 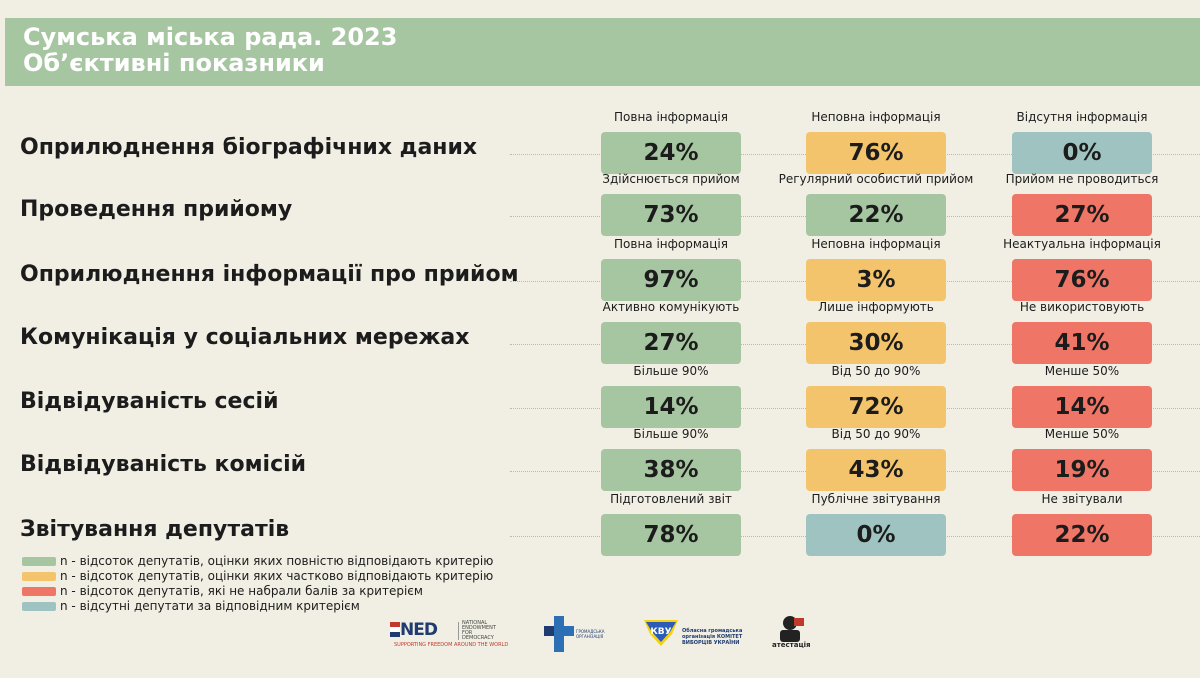 What do you see at coordinates (269, 274) in the screenshot?
I see `indicator-label: Оприлюднення інформації про прийом` at bounding box center [269, 274].